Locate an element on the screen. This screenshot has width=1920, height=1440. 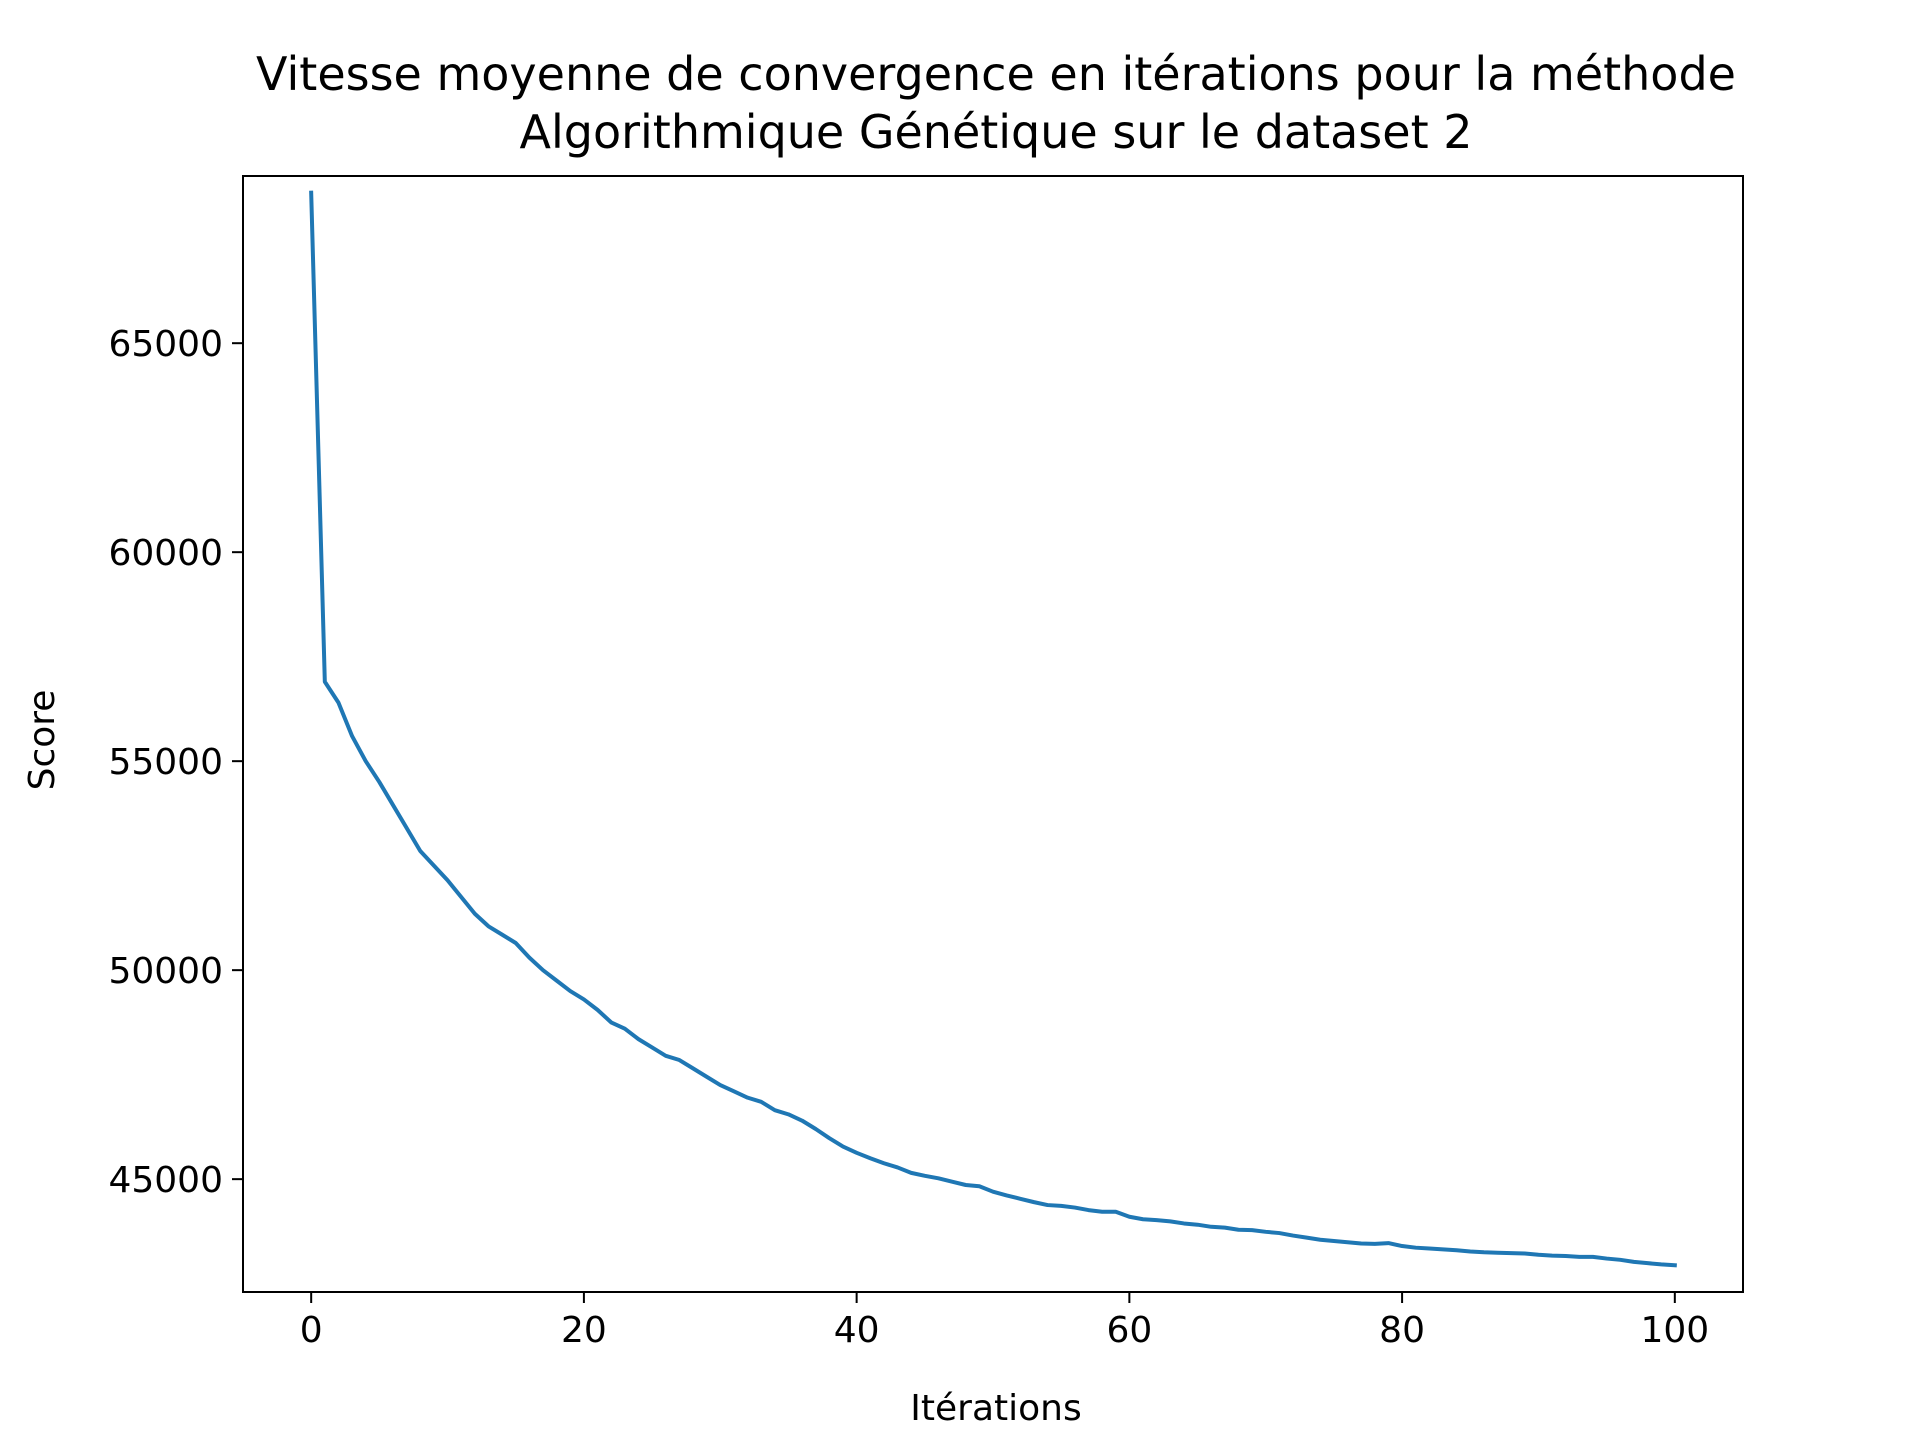
y-tick-label: 60000 is located at coordinates (165, 553).